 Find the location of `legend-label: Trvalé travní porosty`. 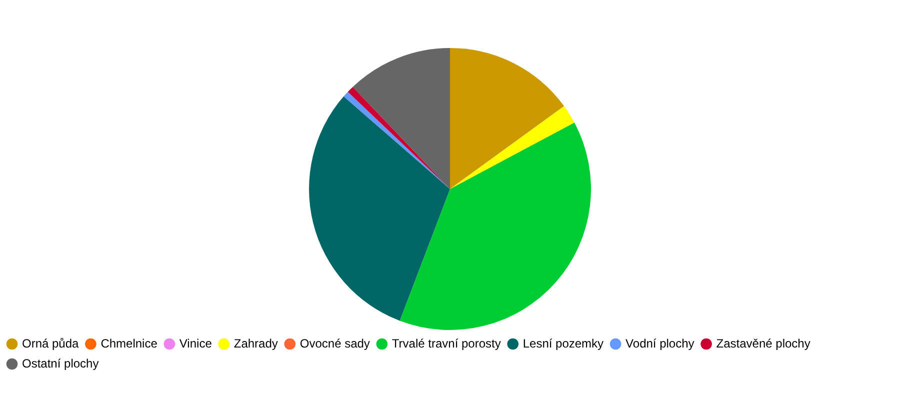

legend-label: Trvalé travní porosty is located at coordinates (446, 343).